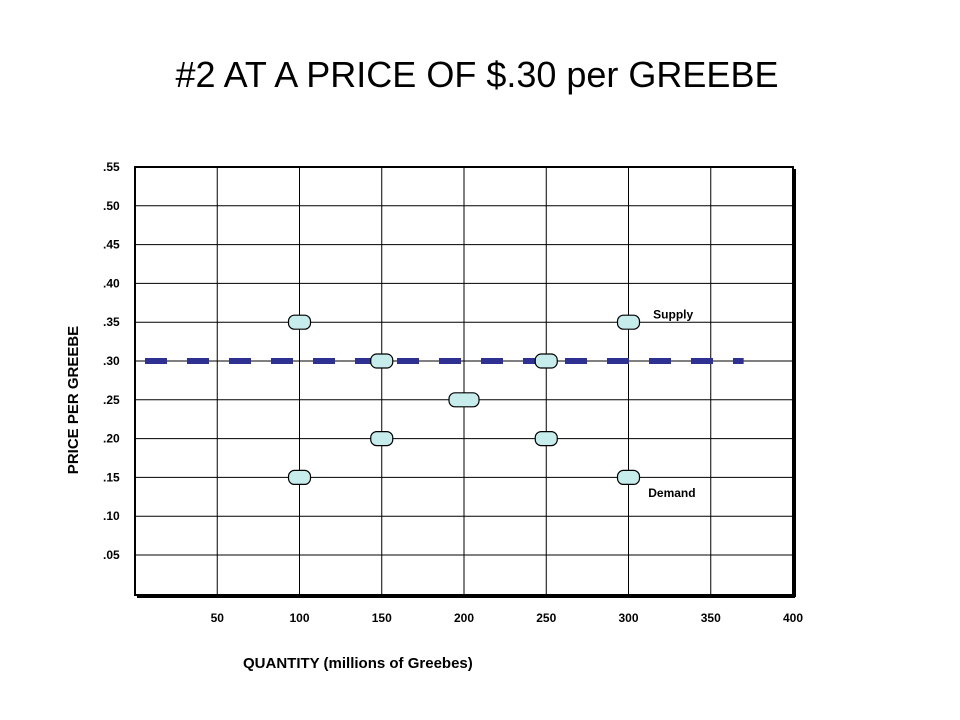 This screenshot has height=720, width=960. Describe the element at coordinates (628, 618) in the screenshot. I see `x-tick-label: 300` at that location.